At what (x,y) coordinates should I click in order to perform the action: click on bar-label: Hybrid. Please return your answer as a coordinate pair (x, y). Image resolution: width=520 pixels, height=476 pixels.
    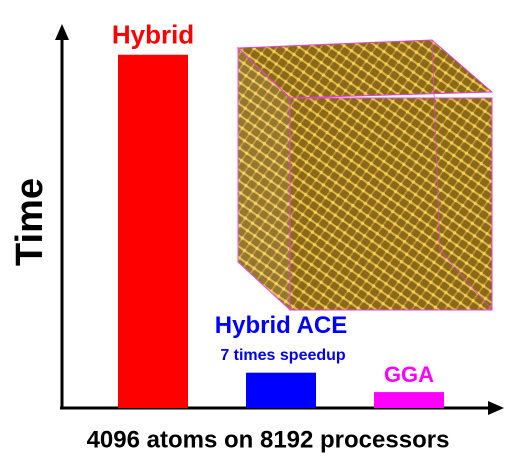
    Looking at the image, I should click on (153, 35).